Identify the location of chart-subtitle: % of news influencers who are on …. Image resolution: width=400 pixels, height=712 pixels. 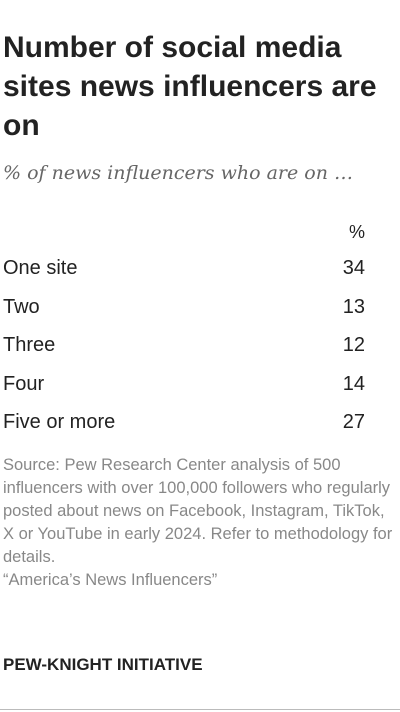
(178, 173).